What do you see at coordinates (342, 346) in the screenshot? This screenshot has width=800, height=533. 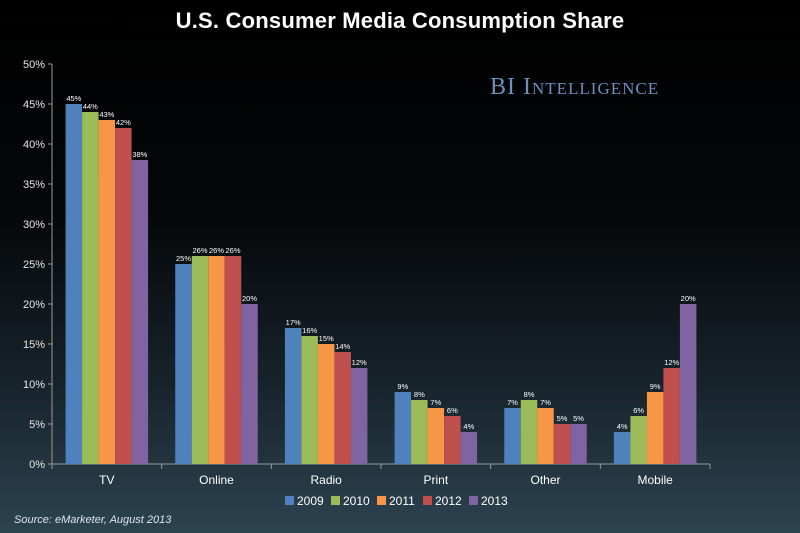 I see `data-label: 14%` at bounding box center [342, 346].